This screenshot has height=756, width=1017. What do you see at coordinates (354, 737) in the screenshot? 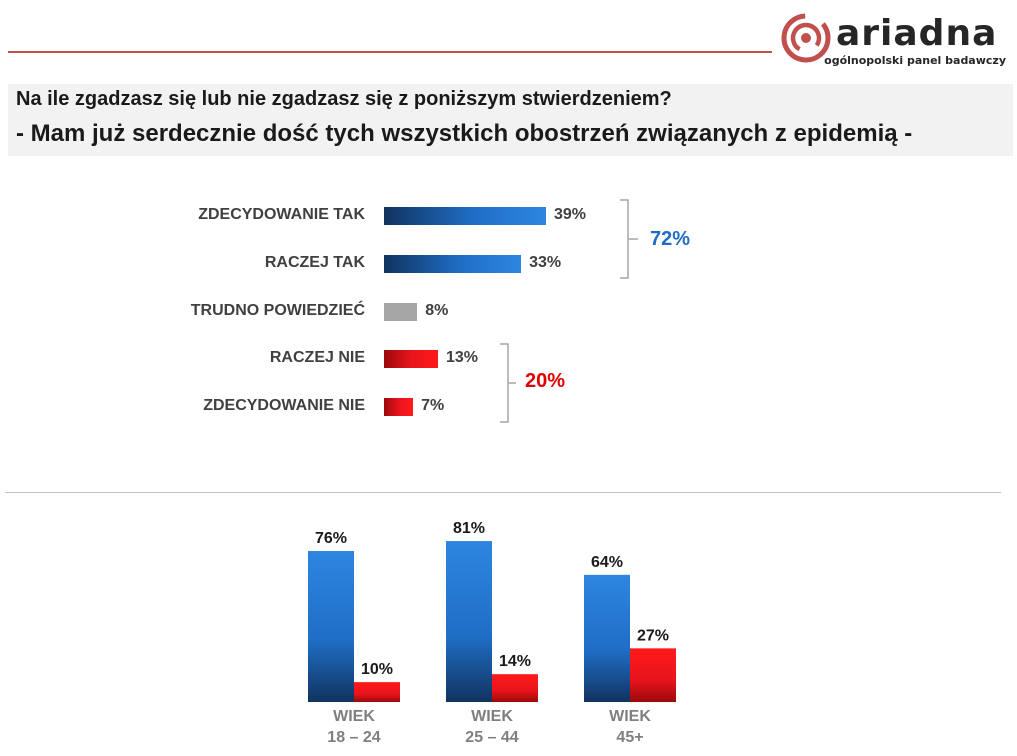
I see `age-group-label-range: 18 – 24` at bounding box center [354, 737].